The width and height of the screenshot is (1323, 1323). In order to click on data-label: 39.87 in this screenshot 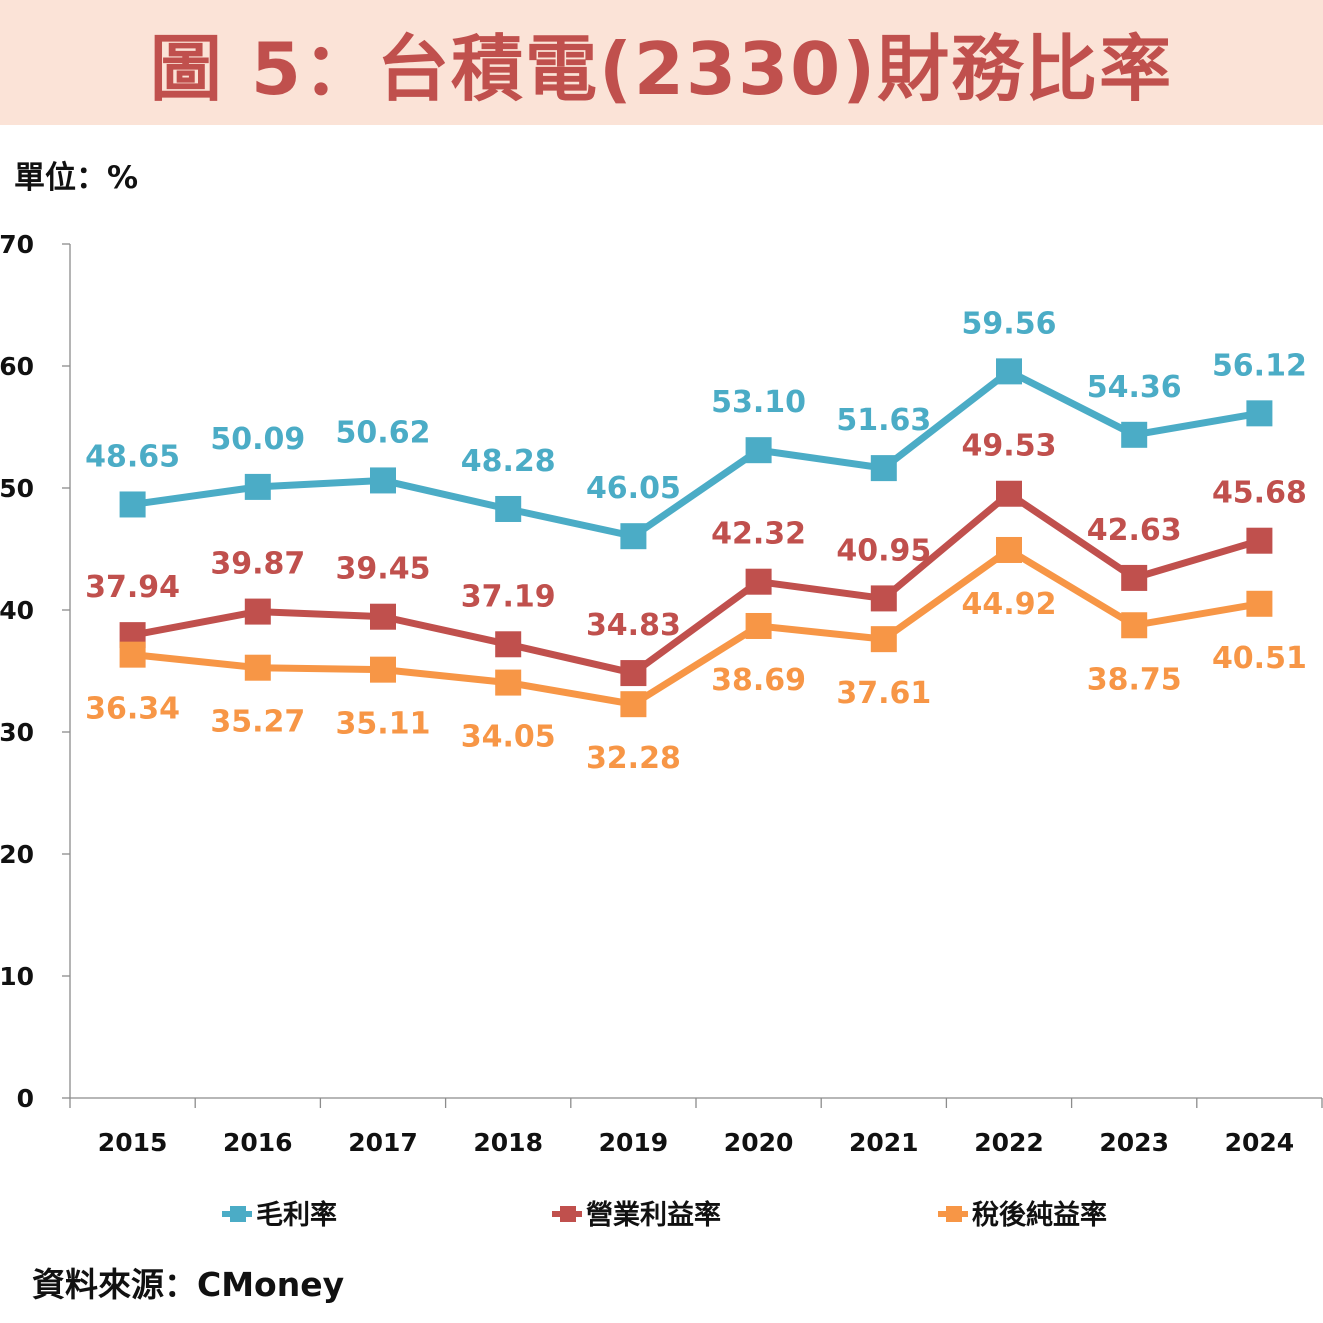, I will do `click(257, 564)`.